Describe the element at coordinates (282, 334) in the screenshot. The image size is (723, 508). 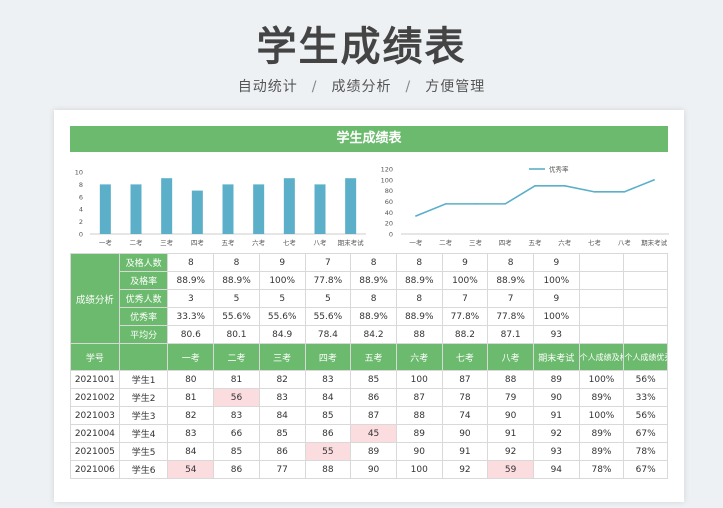
I see `summary-cell: 84.9` at that location.